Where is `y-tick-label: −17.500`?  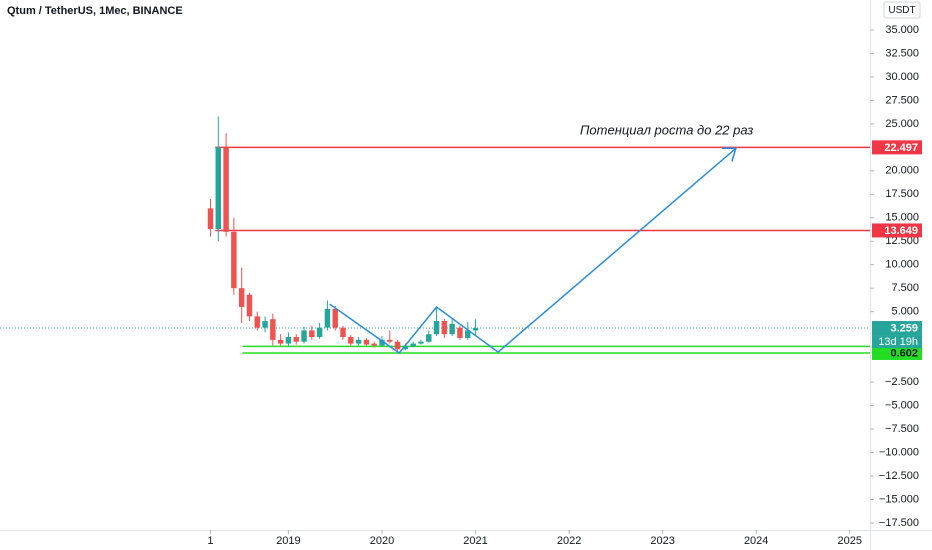
y-tick-label: −17.500 is located at coordinates (899, 523).